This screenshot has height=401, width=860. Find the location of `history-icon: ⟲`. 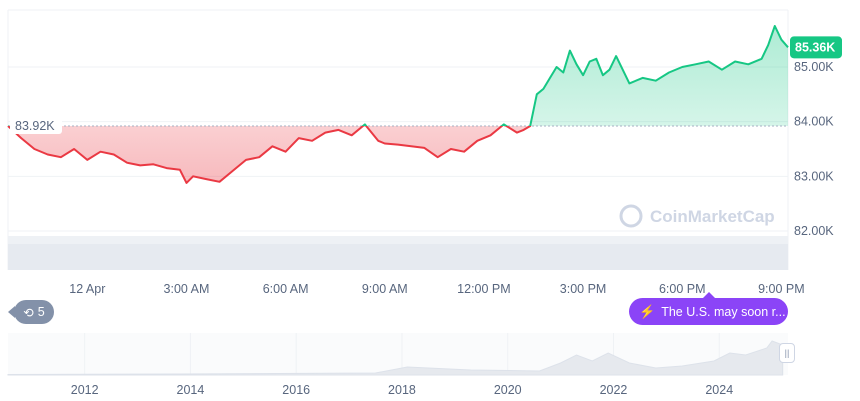

history-icon: ⟲ is located at coordinates (28, 312).